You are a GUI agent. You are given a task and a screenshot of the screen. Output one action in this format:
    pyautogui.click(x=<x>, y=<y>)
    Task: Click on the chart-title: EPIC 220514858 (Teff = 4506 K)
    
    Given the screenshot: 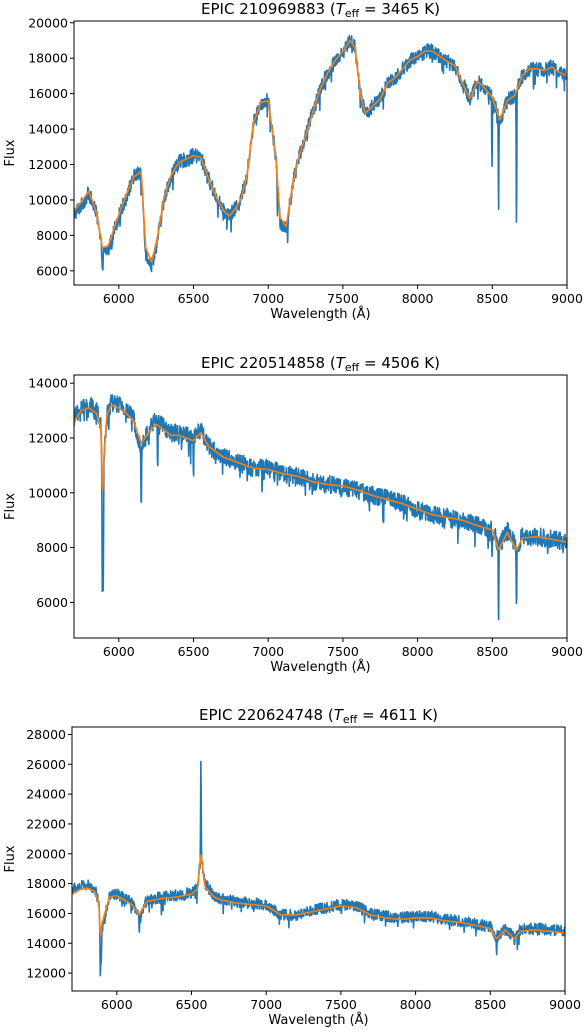 What is the action you would take?
    pyautogui.click(x=320, y=364)
    